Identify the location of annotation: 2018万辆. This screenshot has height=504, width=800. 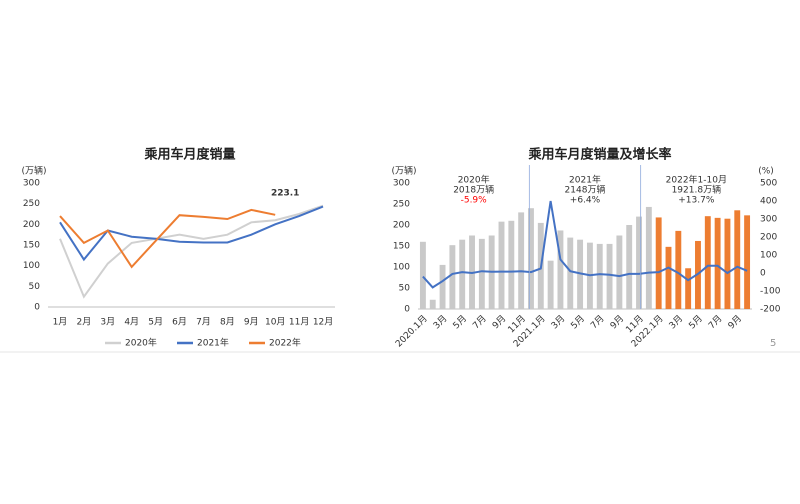
(473, 190).